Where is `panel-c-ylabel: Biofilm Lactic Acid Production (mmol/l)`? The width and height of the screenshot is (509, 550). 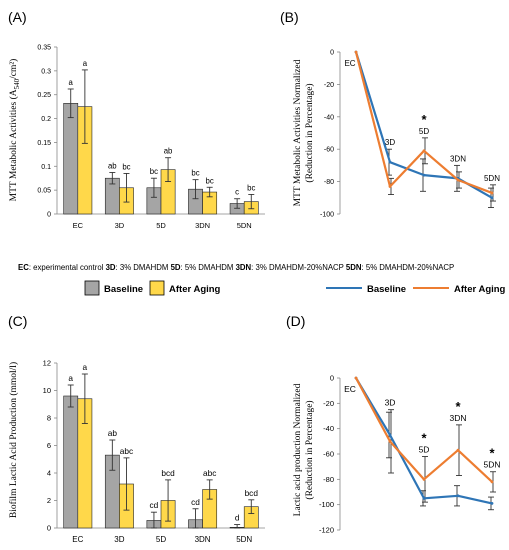 panel-c-ylabel: Biofilm Lactic Acid Production (mmol/l) is located at coordinates (13, 440).